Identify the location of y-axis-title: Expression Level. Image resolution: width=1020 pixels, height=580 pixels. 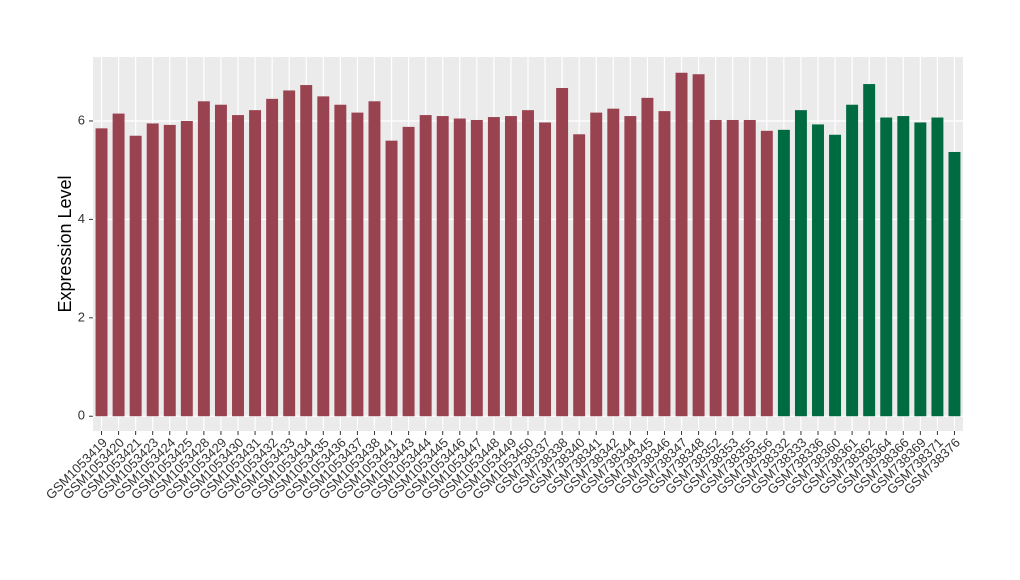
(65, 243).